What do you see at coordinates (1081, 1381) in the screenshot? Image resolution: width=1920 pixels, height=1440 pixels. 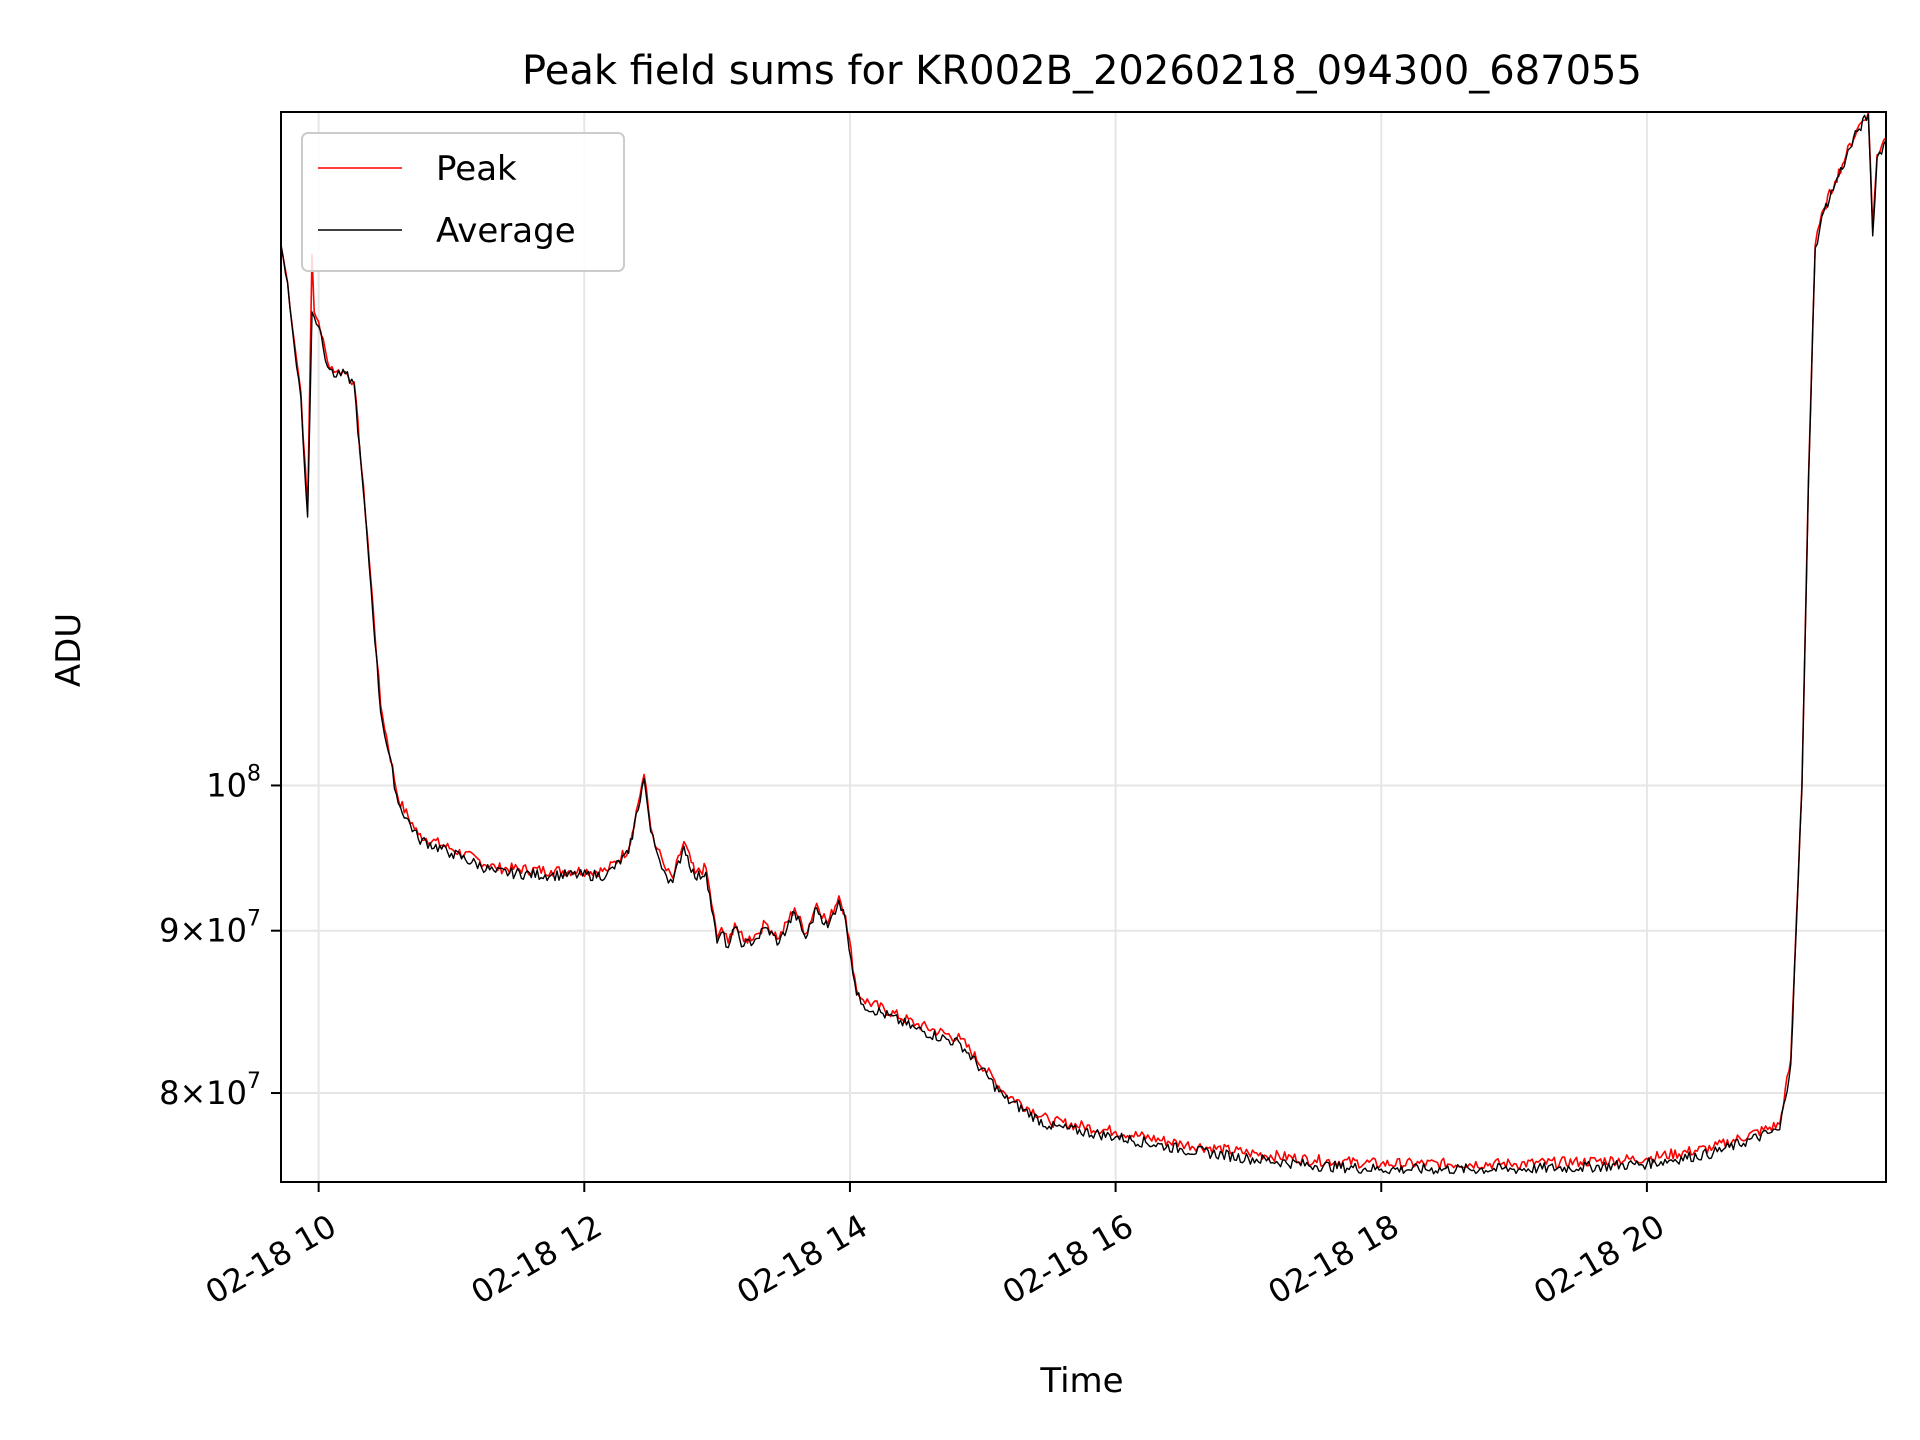 I see `x-axis-label: Time` at bounding box center [1081, 1381].